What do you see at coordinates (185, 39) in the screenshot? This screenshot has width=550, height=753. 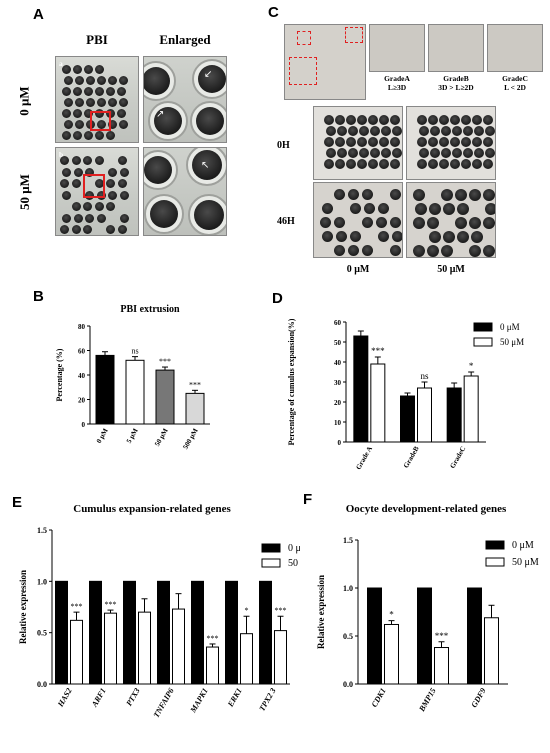 I see `panel-a-header-enlarged: Enlarged` at bounding box center [185, 39].